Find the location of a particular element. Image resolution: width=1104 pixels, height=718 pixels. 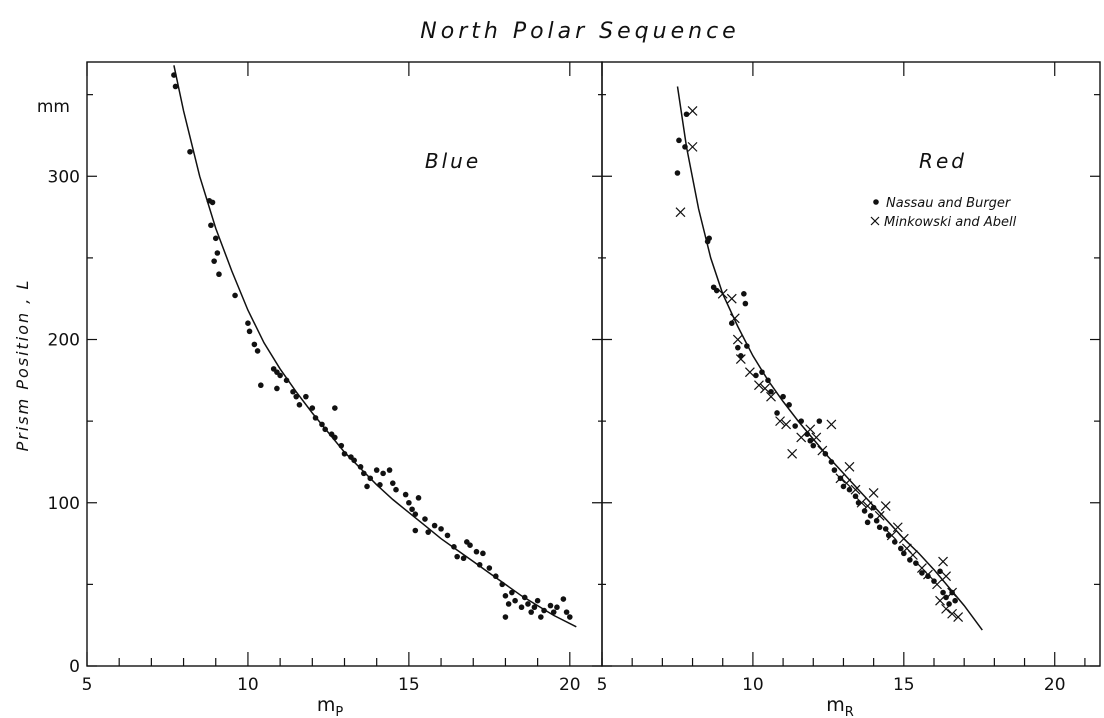

blue-x-tick-label-5: 5 is located at coordinates (87, 685).